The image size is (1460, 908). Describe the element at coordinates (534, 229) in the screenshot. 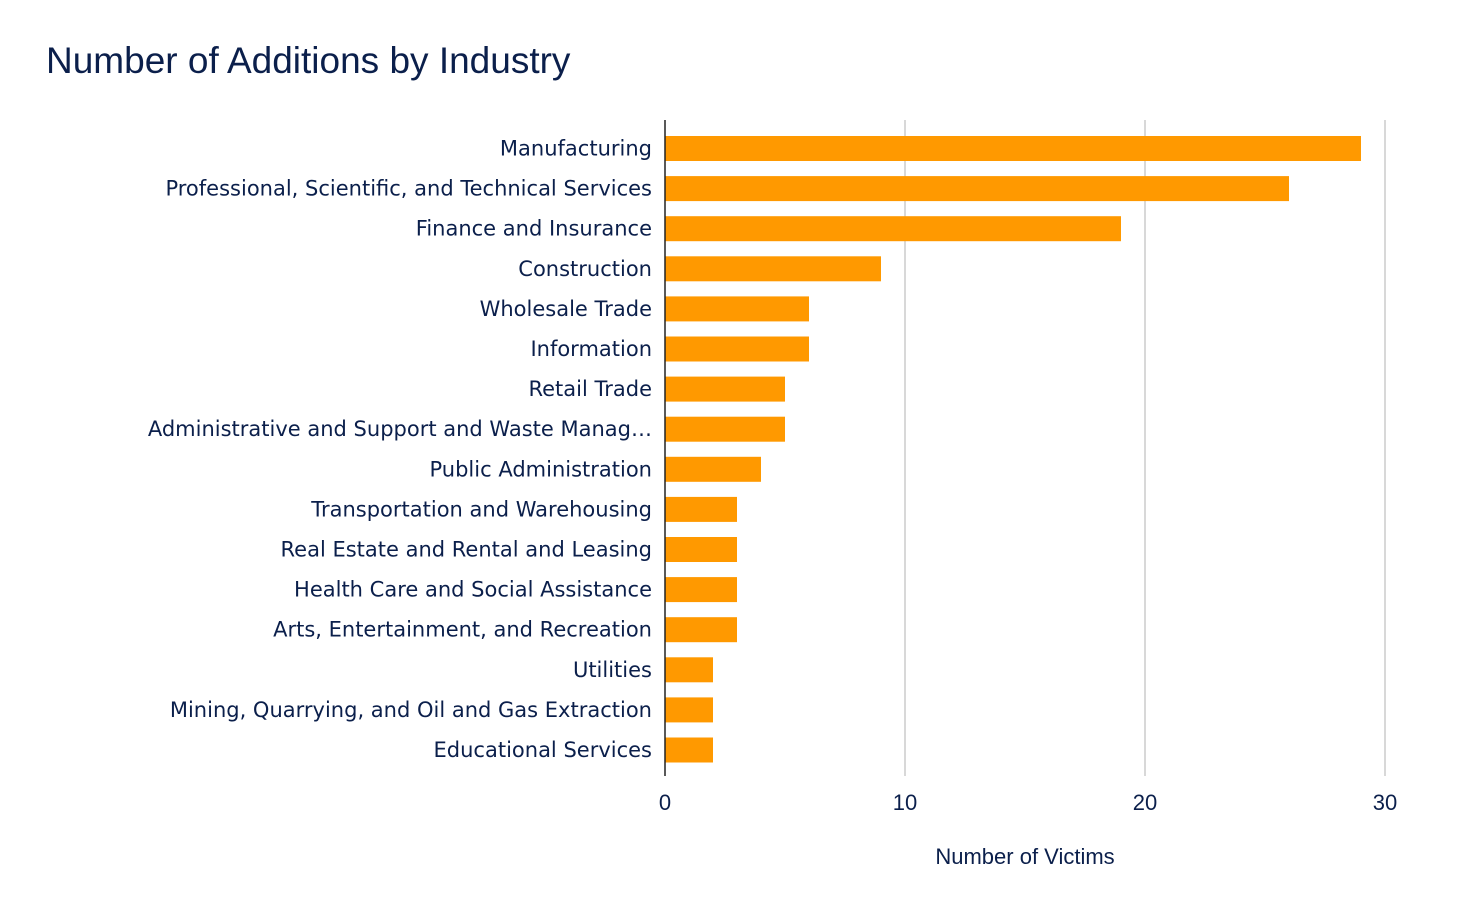

I see `category-label: Finance and Insurance` at that location.